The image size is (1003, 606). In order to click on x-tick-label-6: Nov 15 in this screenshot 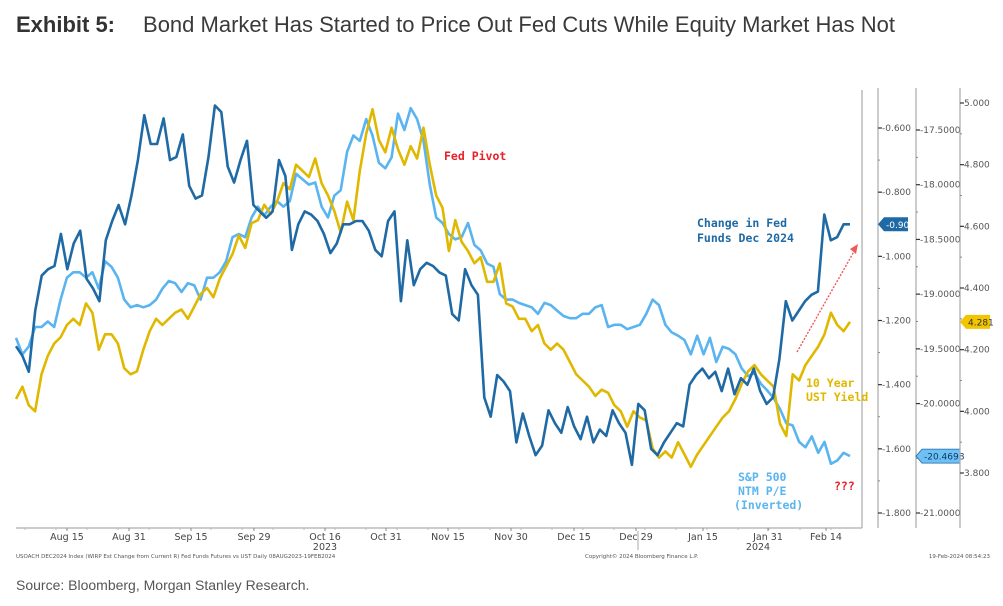, I will do `click(448, 537)`.